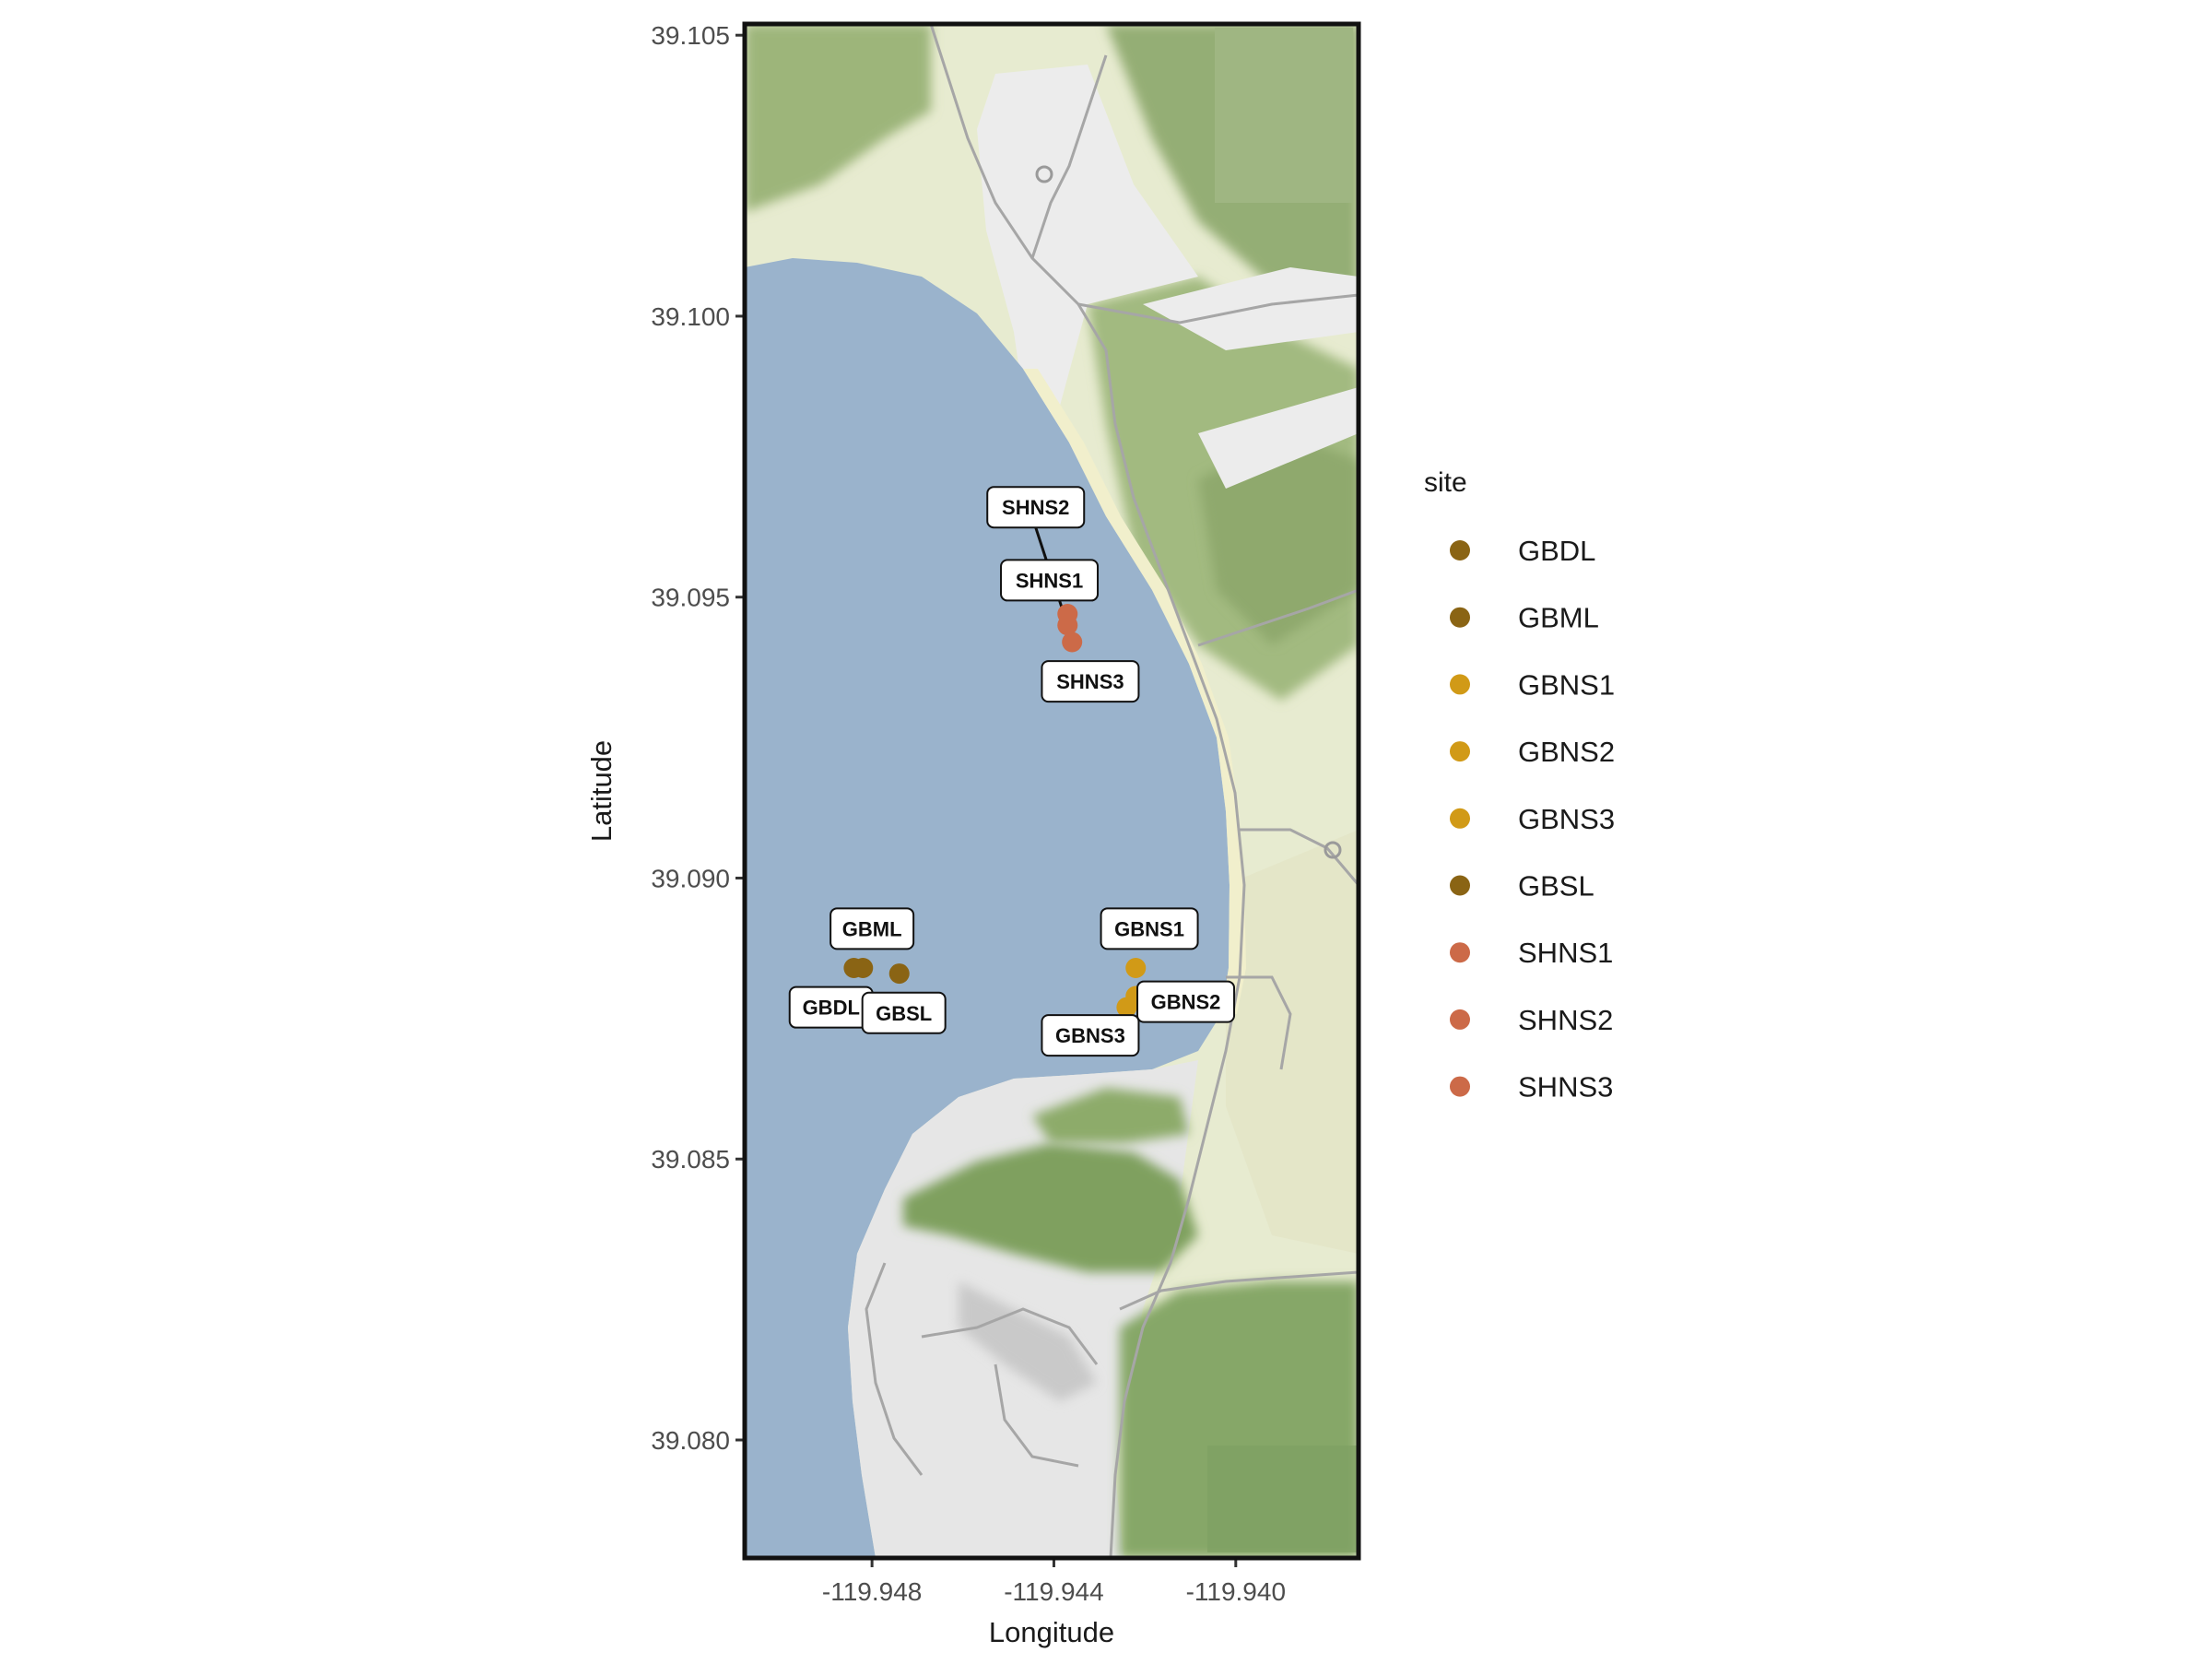 This screenshot has width=2212, height=1664. I want to click on site-label-gbns2: GBNS2, so click(1186, 1001).